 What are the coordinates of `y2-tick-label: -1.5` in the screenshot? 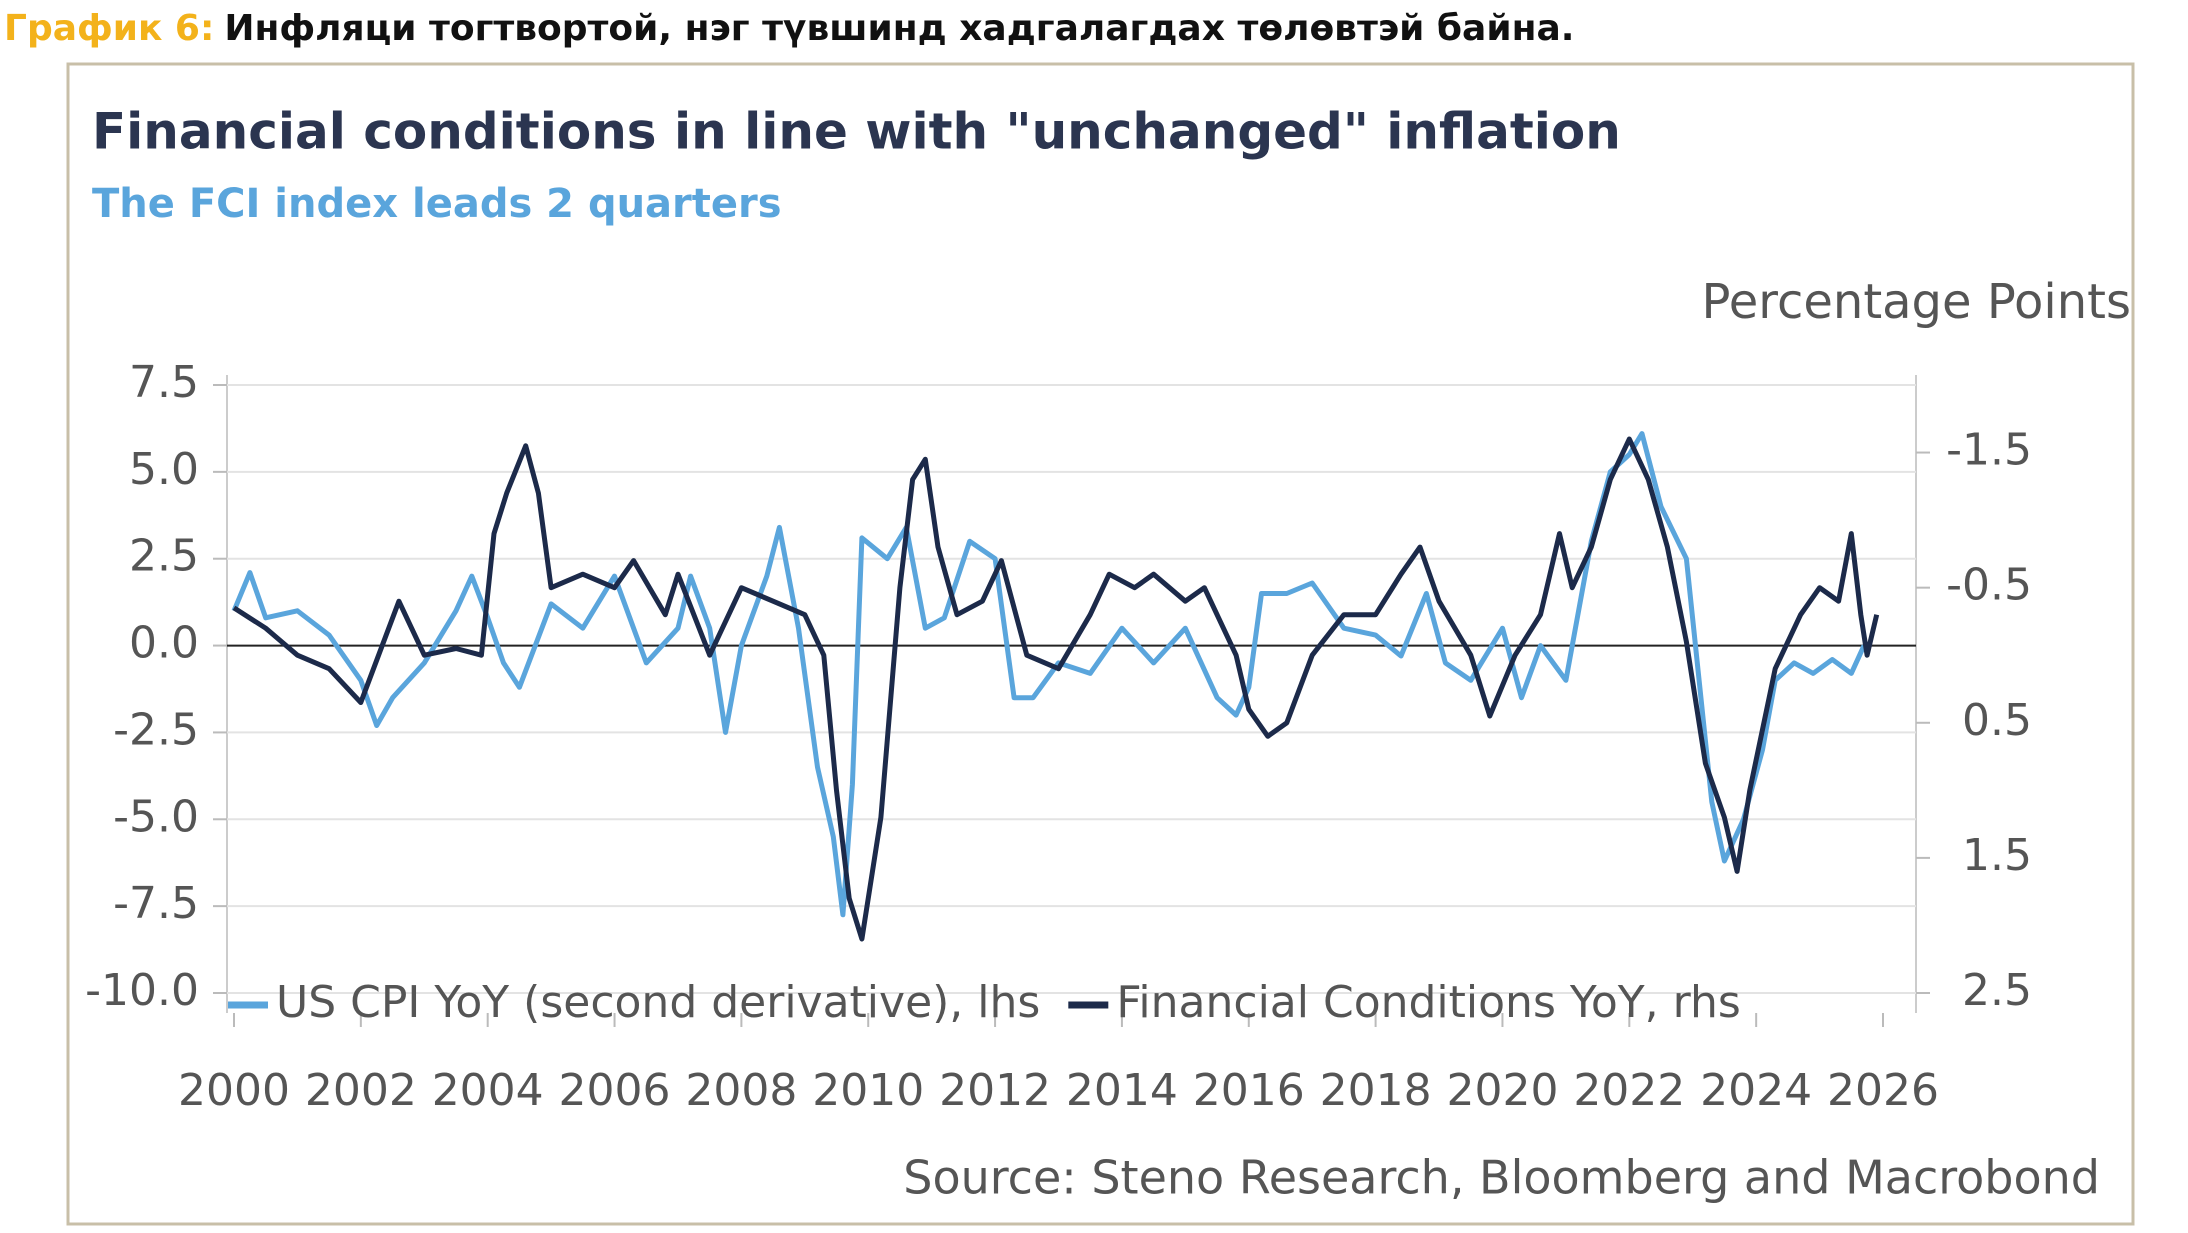 It's located at (1989, 450).